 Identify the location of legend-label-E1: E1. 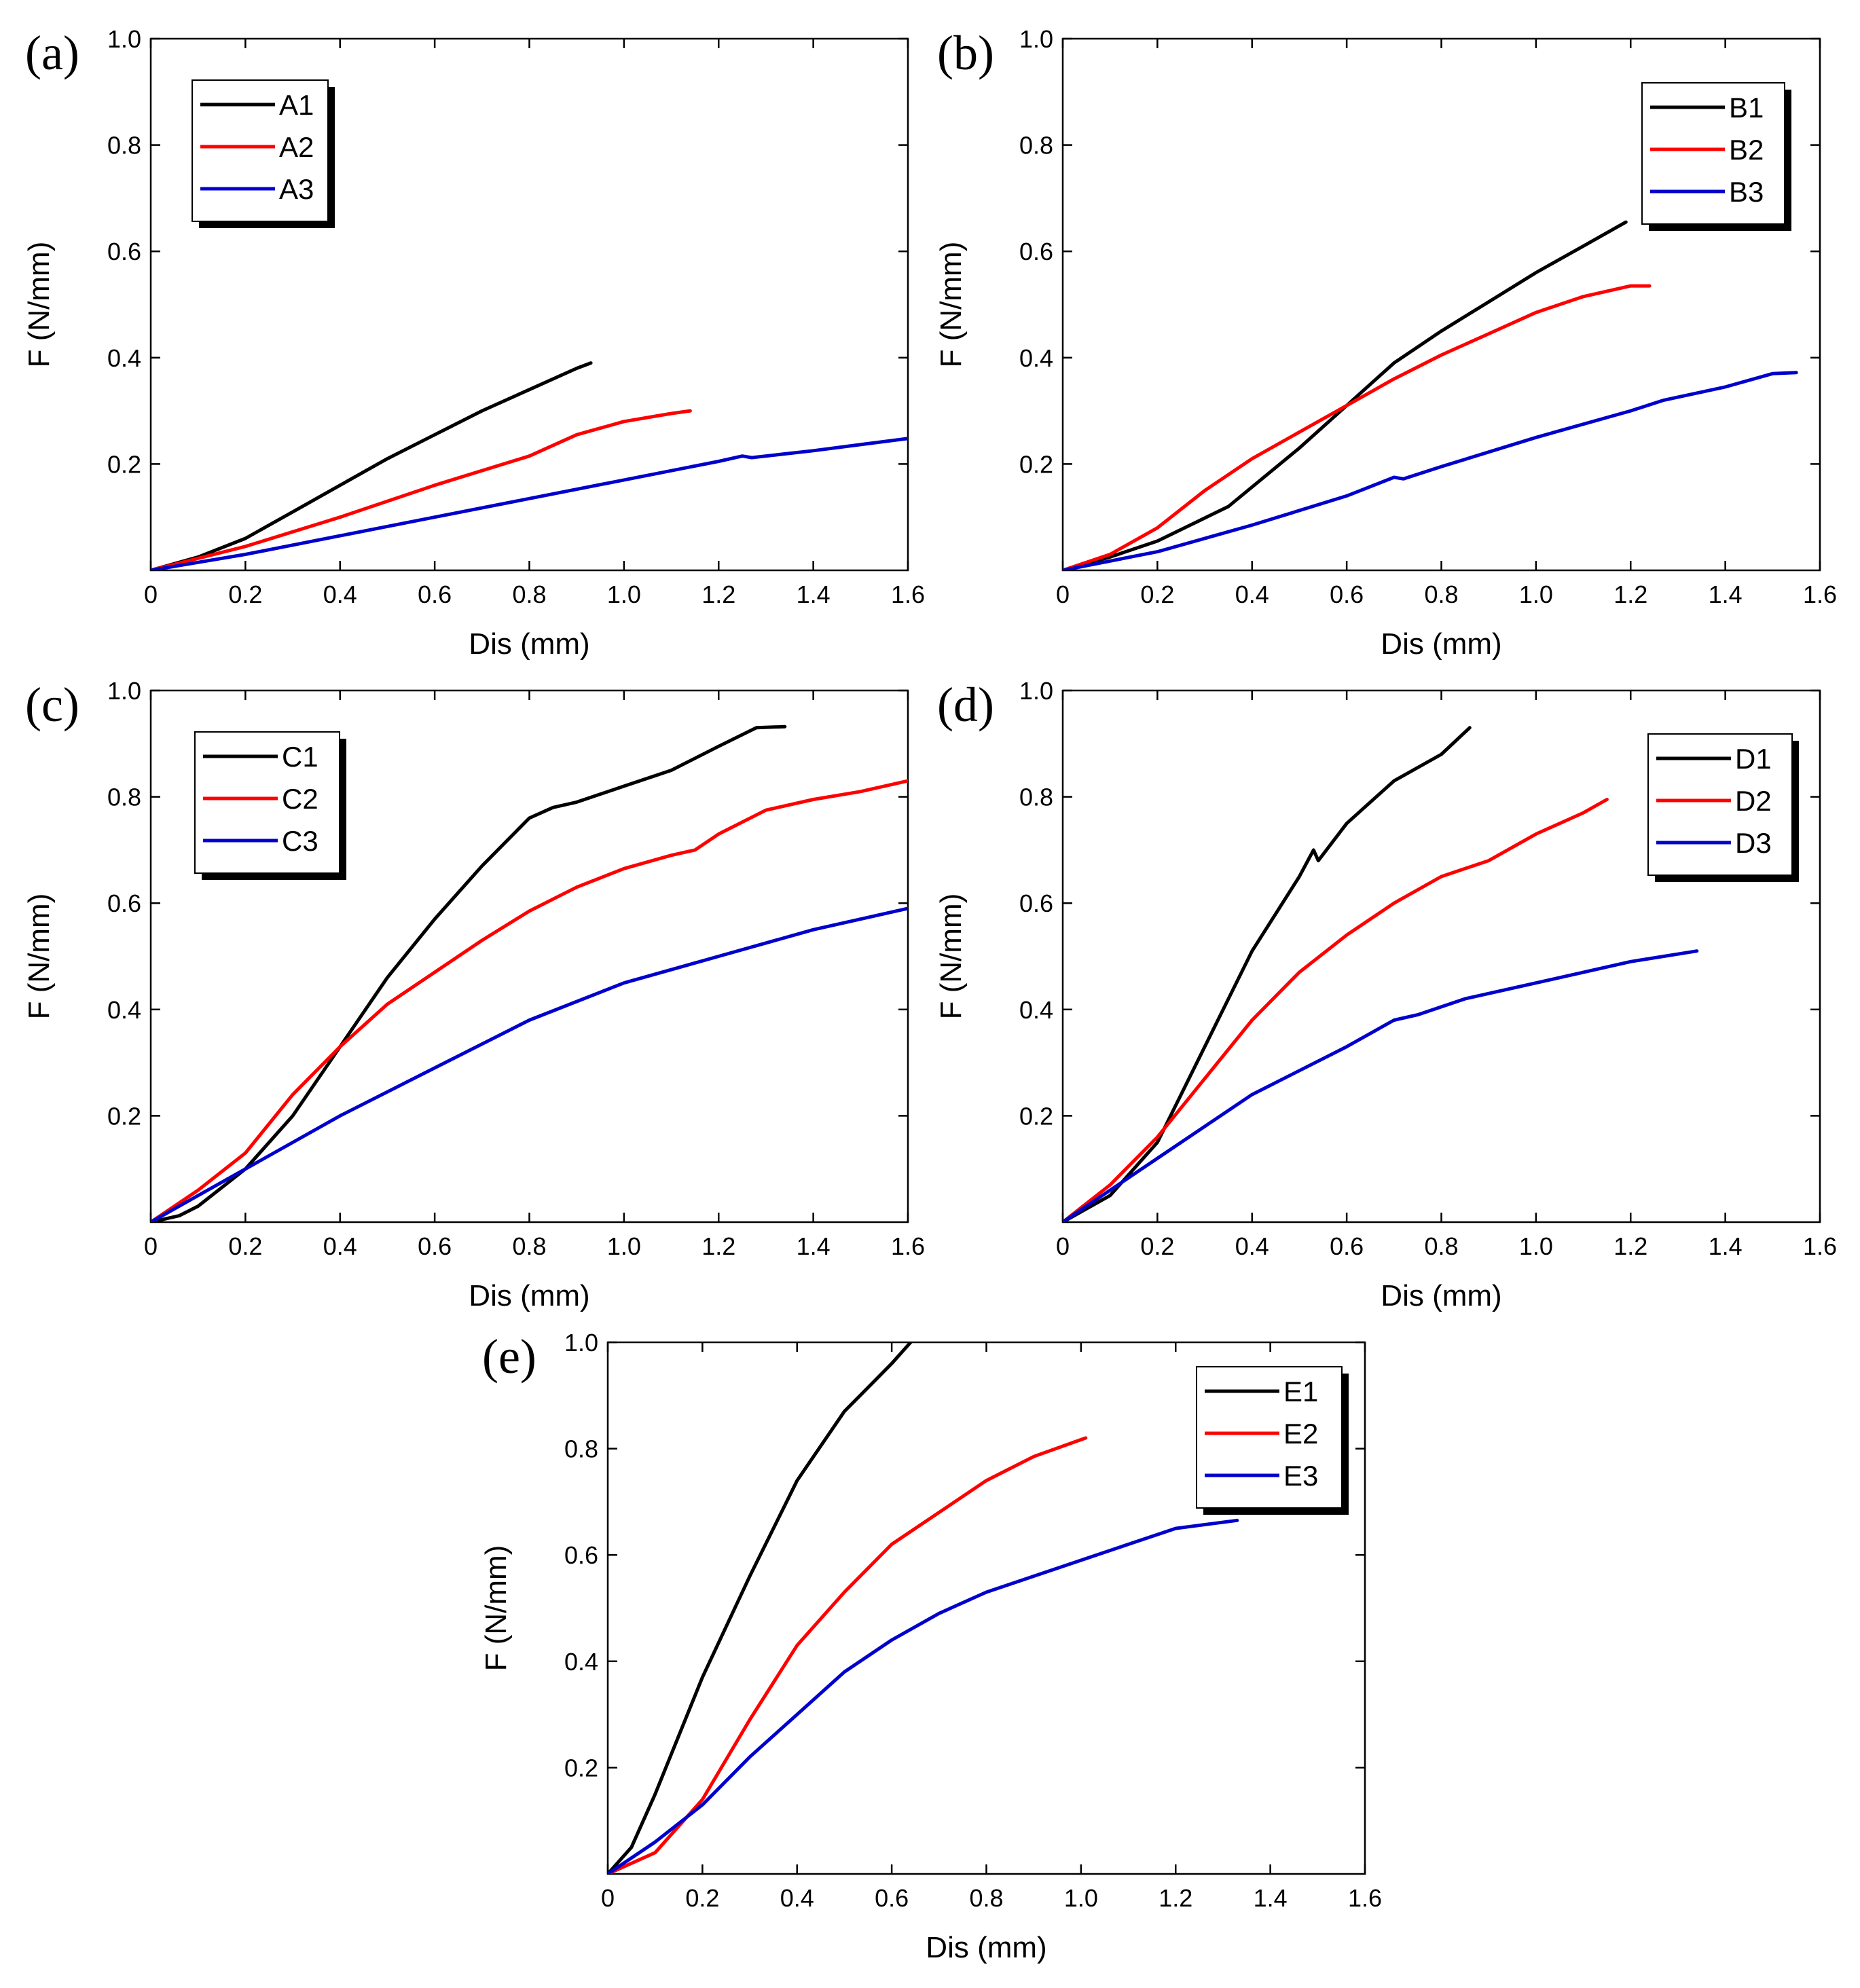
(1300, 1392).